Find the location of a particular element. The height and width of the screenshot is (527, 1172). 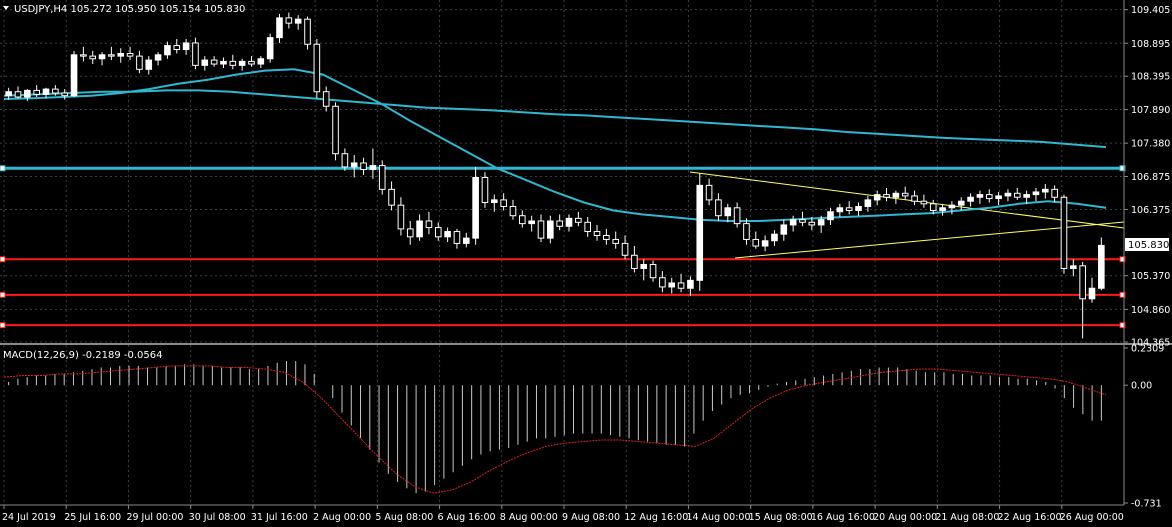

trend-line-upper is located at coordinates (907, 200).